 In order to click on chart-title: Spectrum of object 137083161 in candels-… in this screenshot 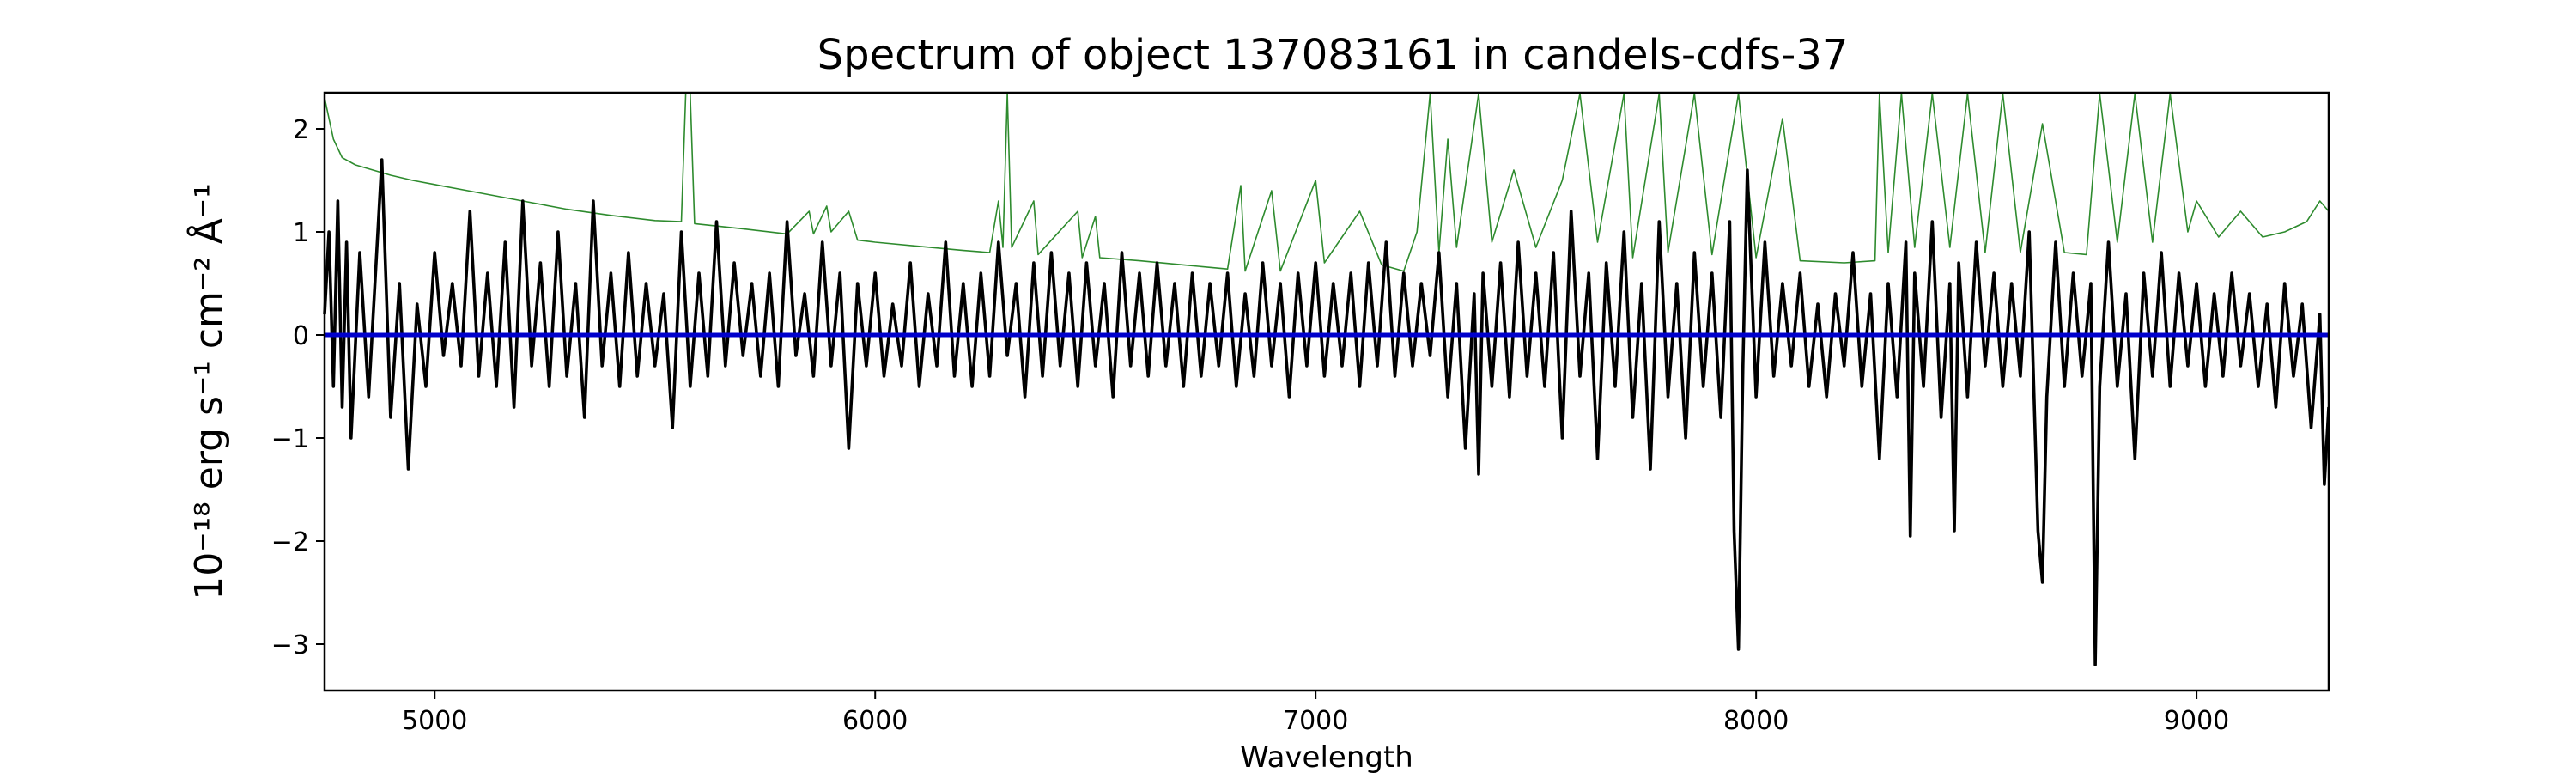, I will do `click(1333, 55)`.